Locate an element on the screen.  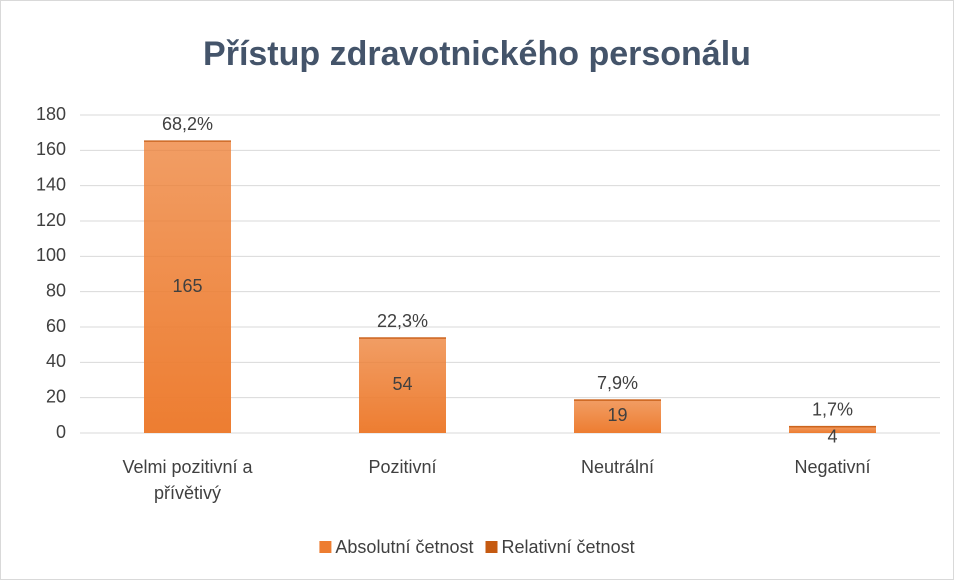
y-tick-label: 180 is located at coordinates (51, 114).